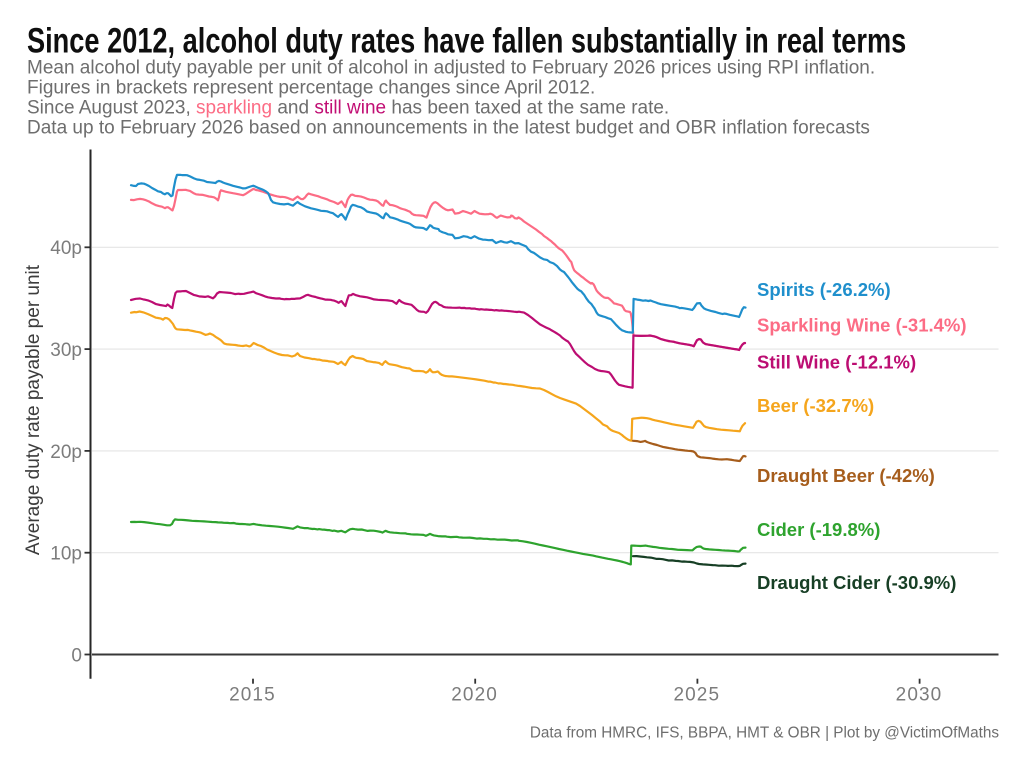  What do you see at coordinates (66, 248) in the screenshot?
I see `svg-text: 40p` at bounding box center [66, 248].